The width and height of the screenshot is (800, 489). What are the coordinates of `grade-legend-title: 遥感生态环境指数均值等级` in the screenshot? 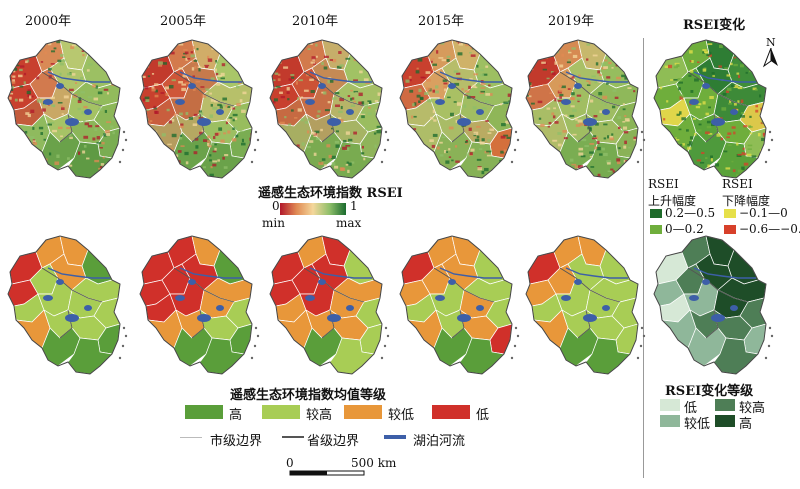 It's located at (308, 395).